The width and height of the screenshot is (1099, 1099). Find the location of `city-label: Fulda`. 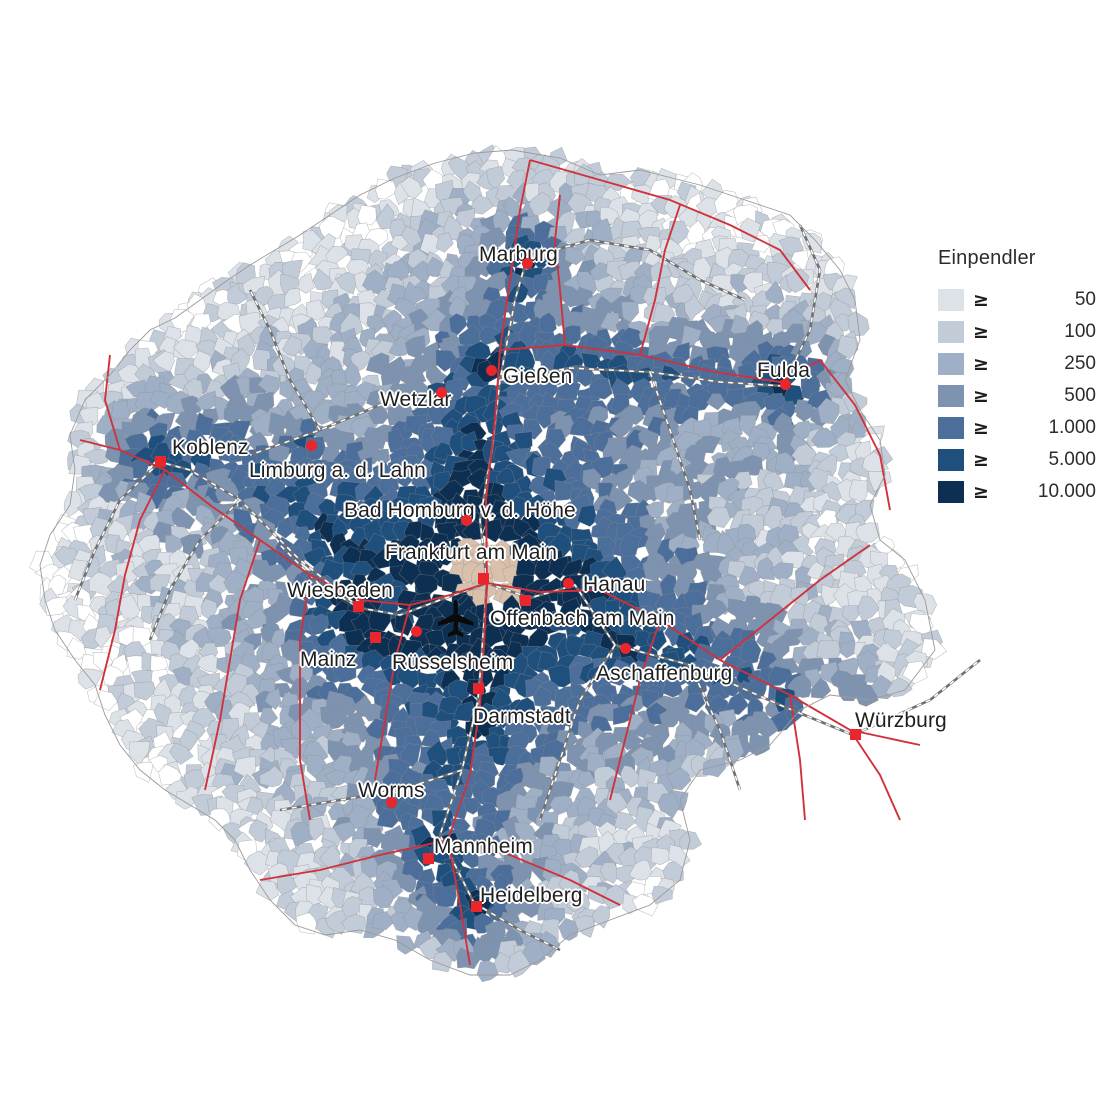

city-label: Fulda is located at coordinates (784, 370).